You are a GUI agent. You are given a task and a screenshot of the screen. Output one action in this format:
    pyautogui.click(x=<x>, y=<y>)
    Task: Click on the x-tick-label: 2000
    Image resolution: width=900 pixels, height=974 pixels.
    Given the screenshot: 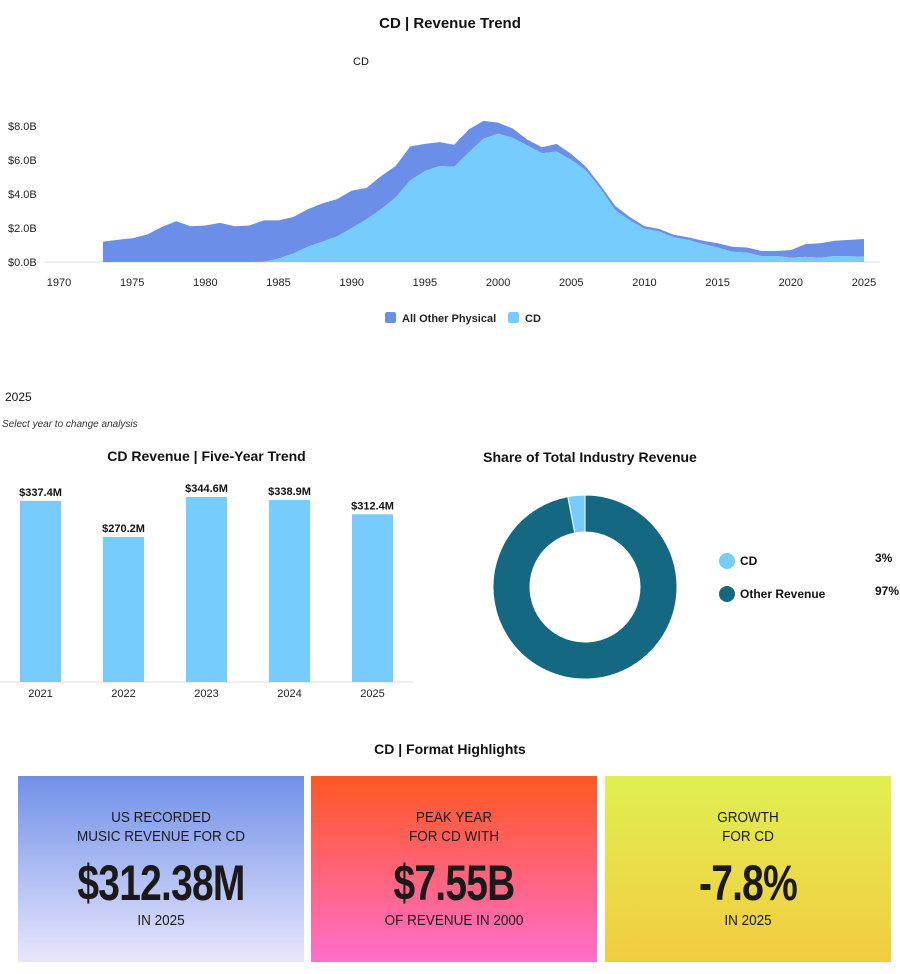 What is the action you would take?
    pyautogui.click(x=498, y=283)
    